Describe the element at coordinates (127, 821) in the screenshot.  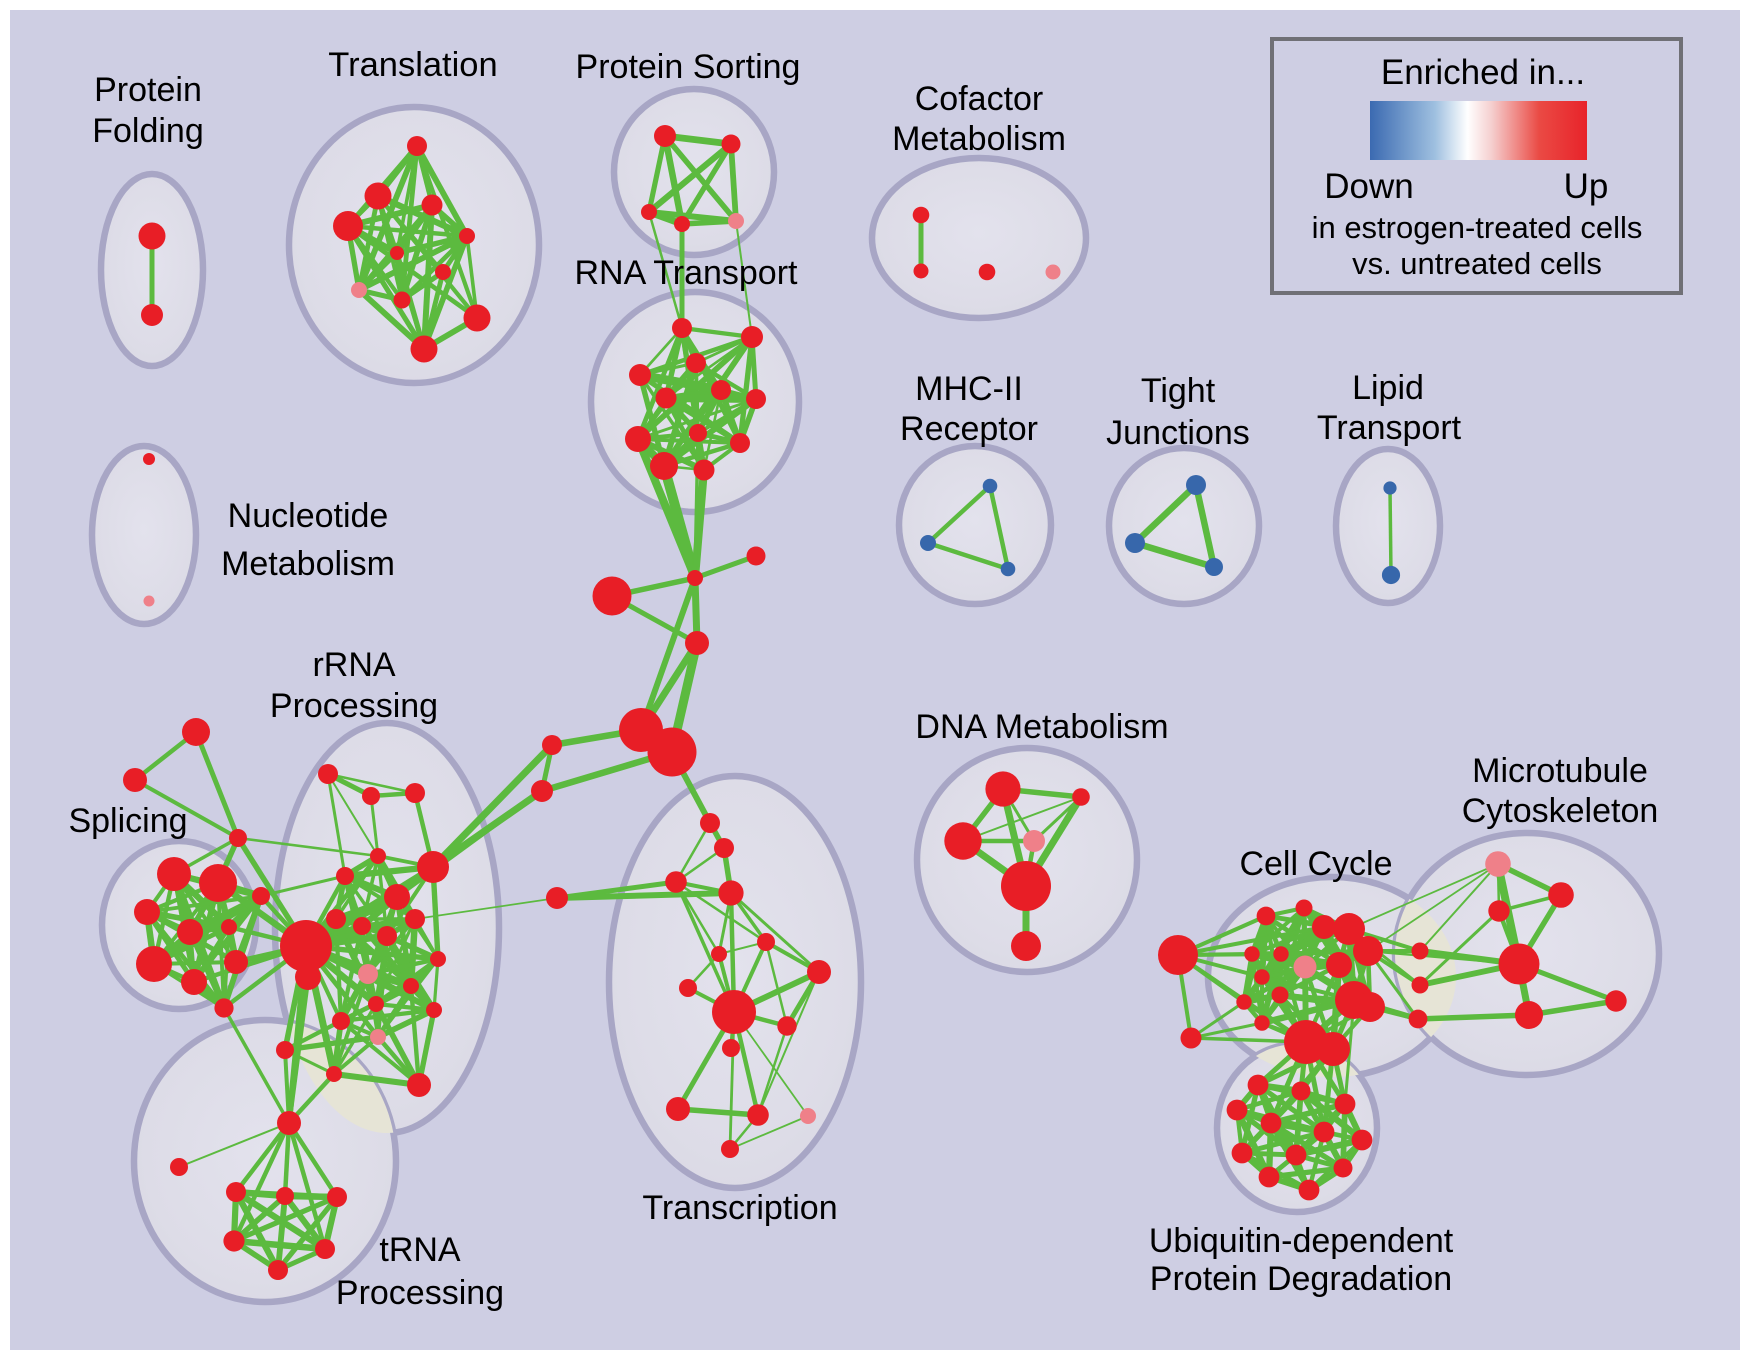
I see `svg-text: Splicing` at that location.